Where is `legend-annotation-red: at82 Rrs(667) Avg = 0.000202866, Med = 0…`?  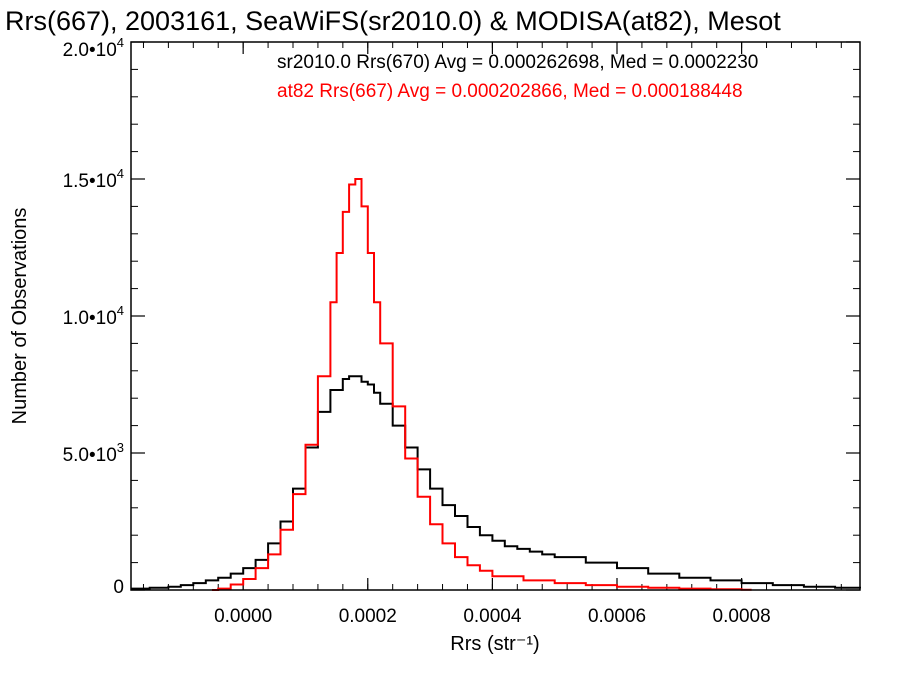 legend-annotation-red: at82 Rrs(667) Avg = 0.000202866, Med = 0… is located at coordinates (510, 91).